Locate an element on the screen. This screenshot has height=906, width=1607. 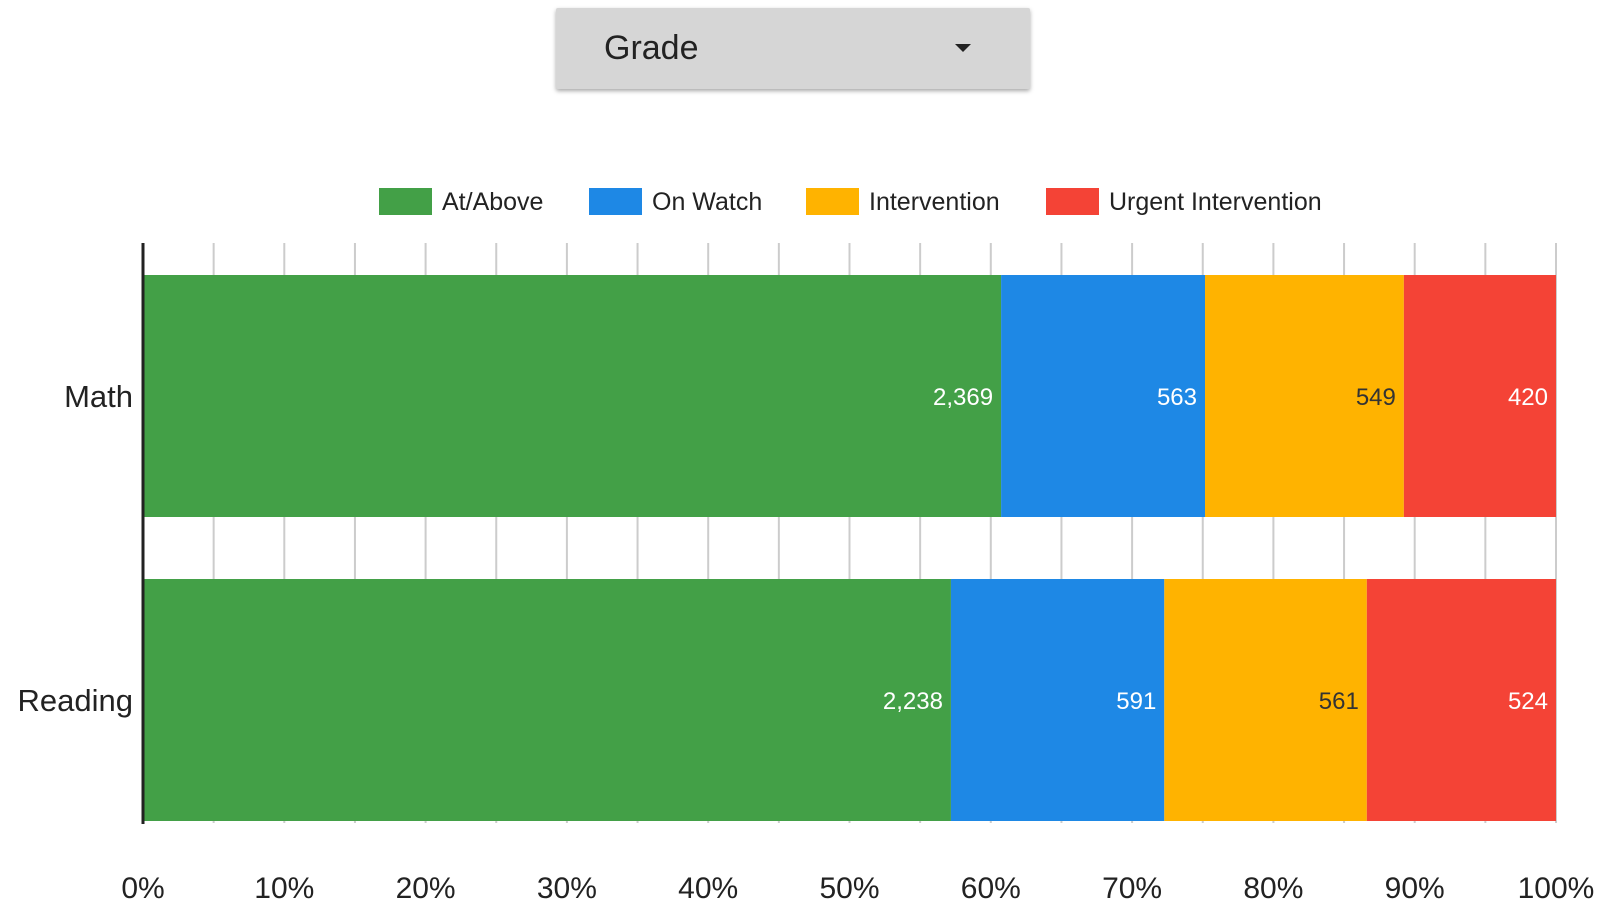
arrow-drop-down-icon is located at coordinates (963, 48).